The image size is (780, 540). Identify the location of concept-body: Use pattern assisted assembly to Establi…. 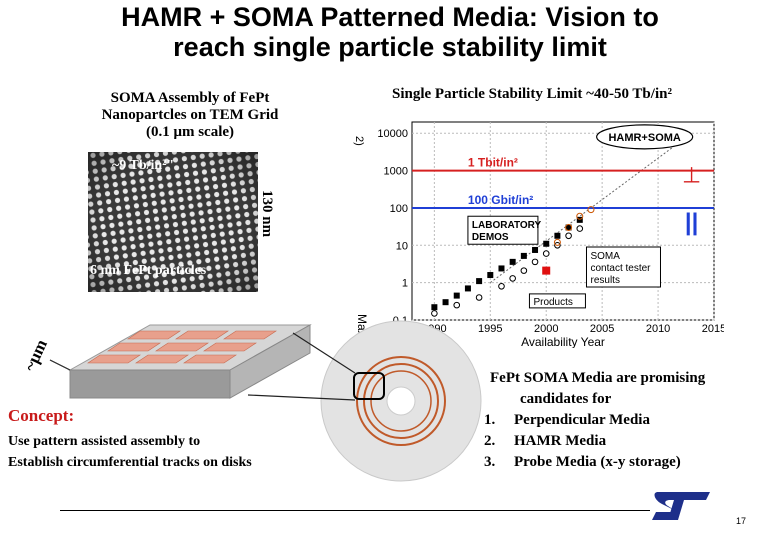
(130, 452).